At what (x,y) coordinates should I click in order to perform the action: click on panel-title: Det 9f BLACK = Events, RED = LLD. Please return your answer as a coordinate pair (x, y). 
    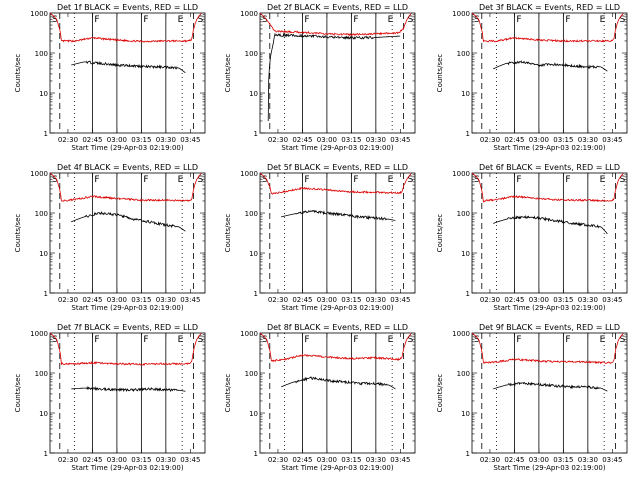
    Looking at the image, I should click on (549, 327).